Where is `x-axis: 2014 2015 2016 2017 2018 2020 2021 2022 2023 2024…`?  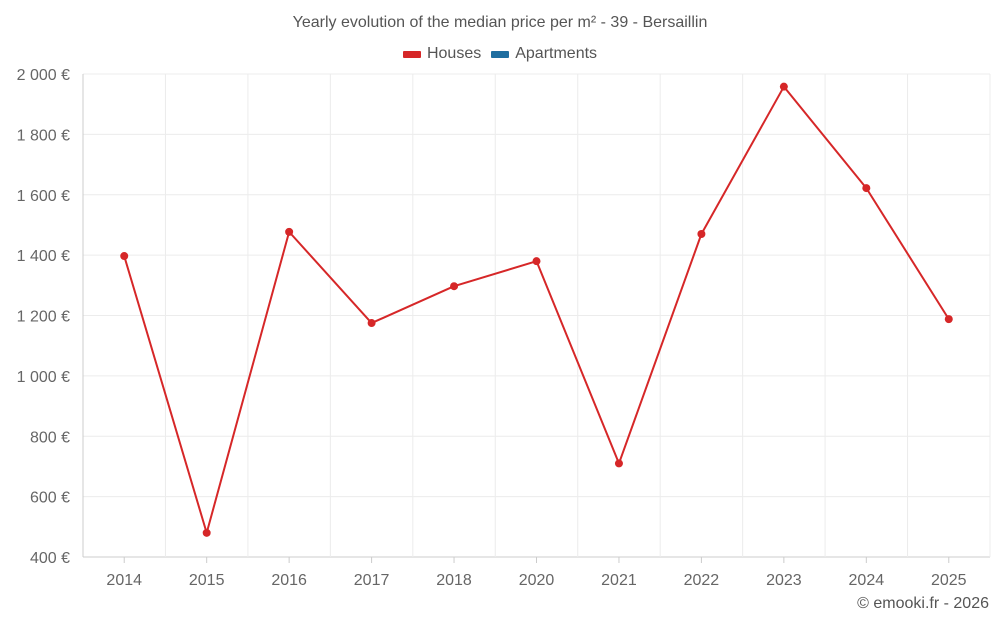 x-axis: 2014 2015 2016 2017 2018 2020 2021 2022 2023 2024… is located at coordinates (536, 573).